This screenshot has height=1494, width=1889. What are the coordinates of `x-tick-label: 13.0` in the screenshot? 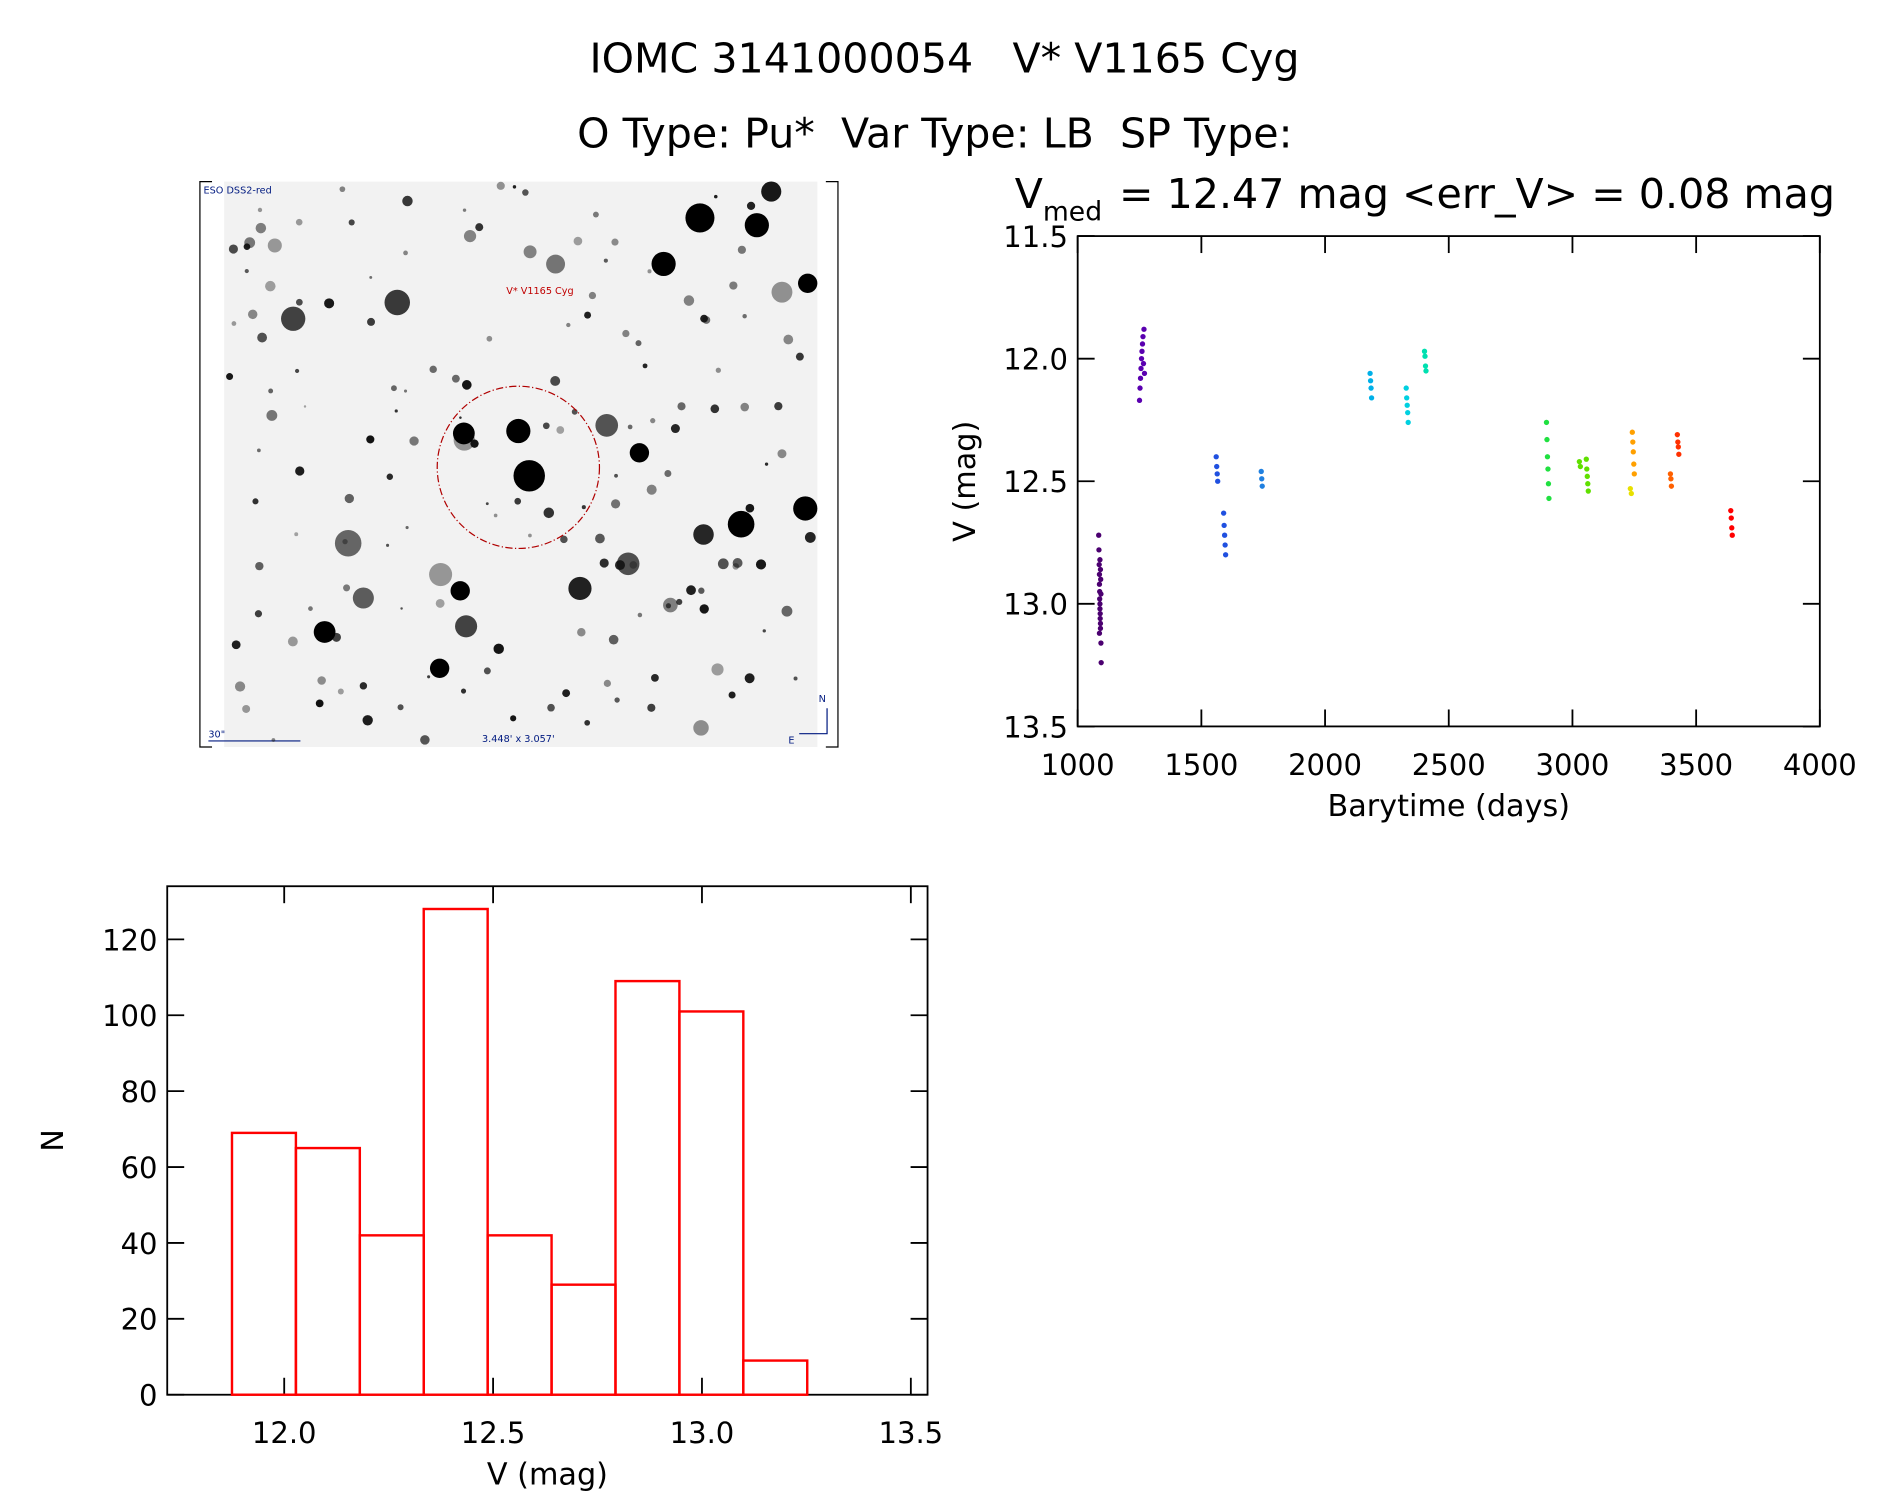 It's located at (702, 1433).